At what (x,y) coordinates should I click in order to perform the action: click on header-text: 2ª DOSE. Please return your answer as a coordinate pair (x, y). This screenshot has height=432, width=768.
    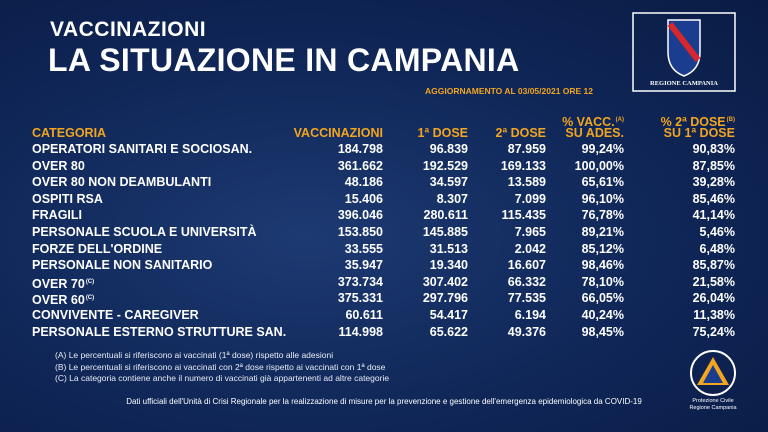
    Looking at the image, I should click on (520, 133).